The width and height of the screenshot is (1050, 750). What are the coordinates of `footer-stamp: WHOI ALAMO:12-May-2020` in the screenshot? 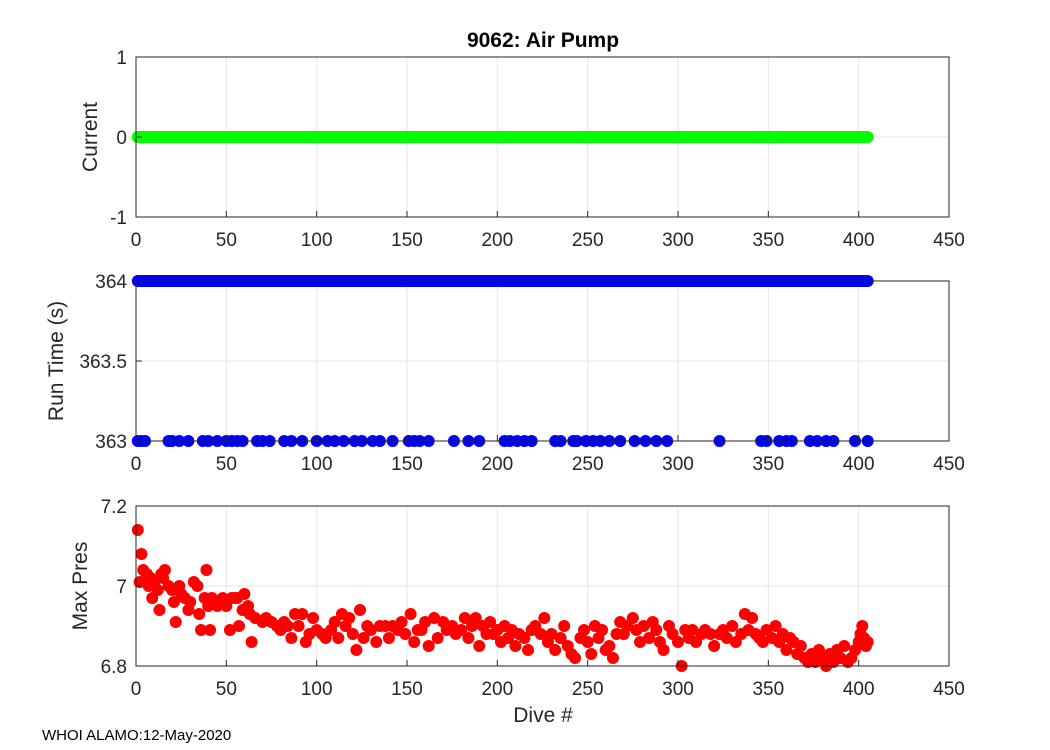 It's located at (137, 735).